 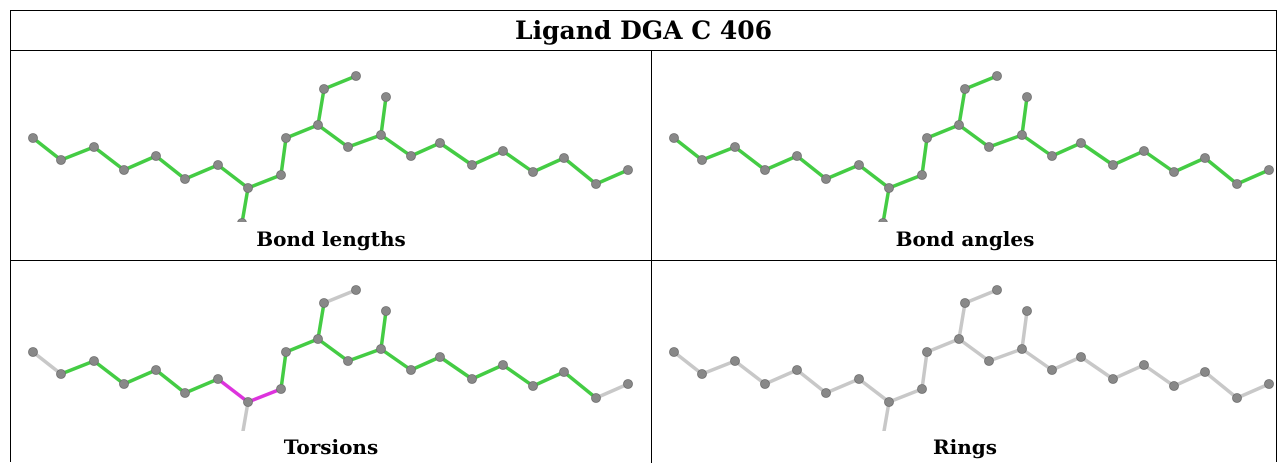 What do you see at coordinates (964, 447) in the screenshot?
I see `caption-rings: Rings` at bounding box center [964, 447].